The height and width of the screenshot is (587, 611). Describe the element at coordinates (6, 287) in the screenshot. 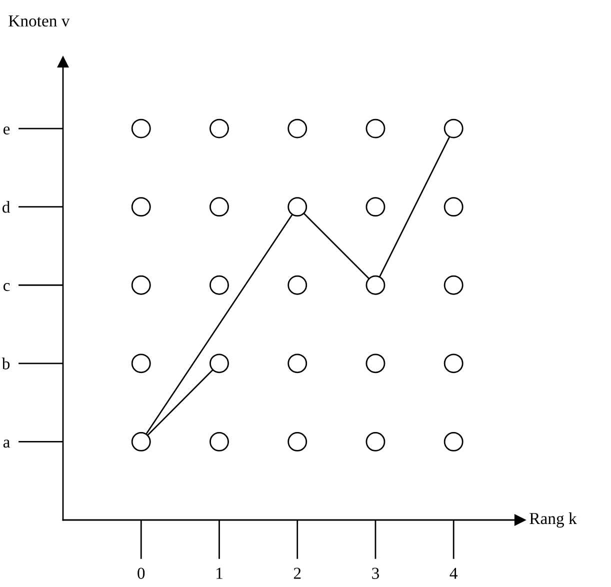

I see `y-tick-label: c` at that location.